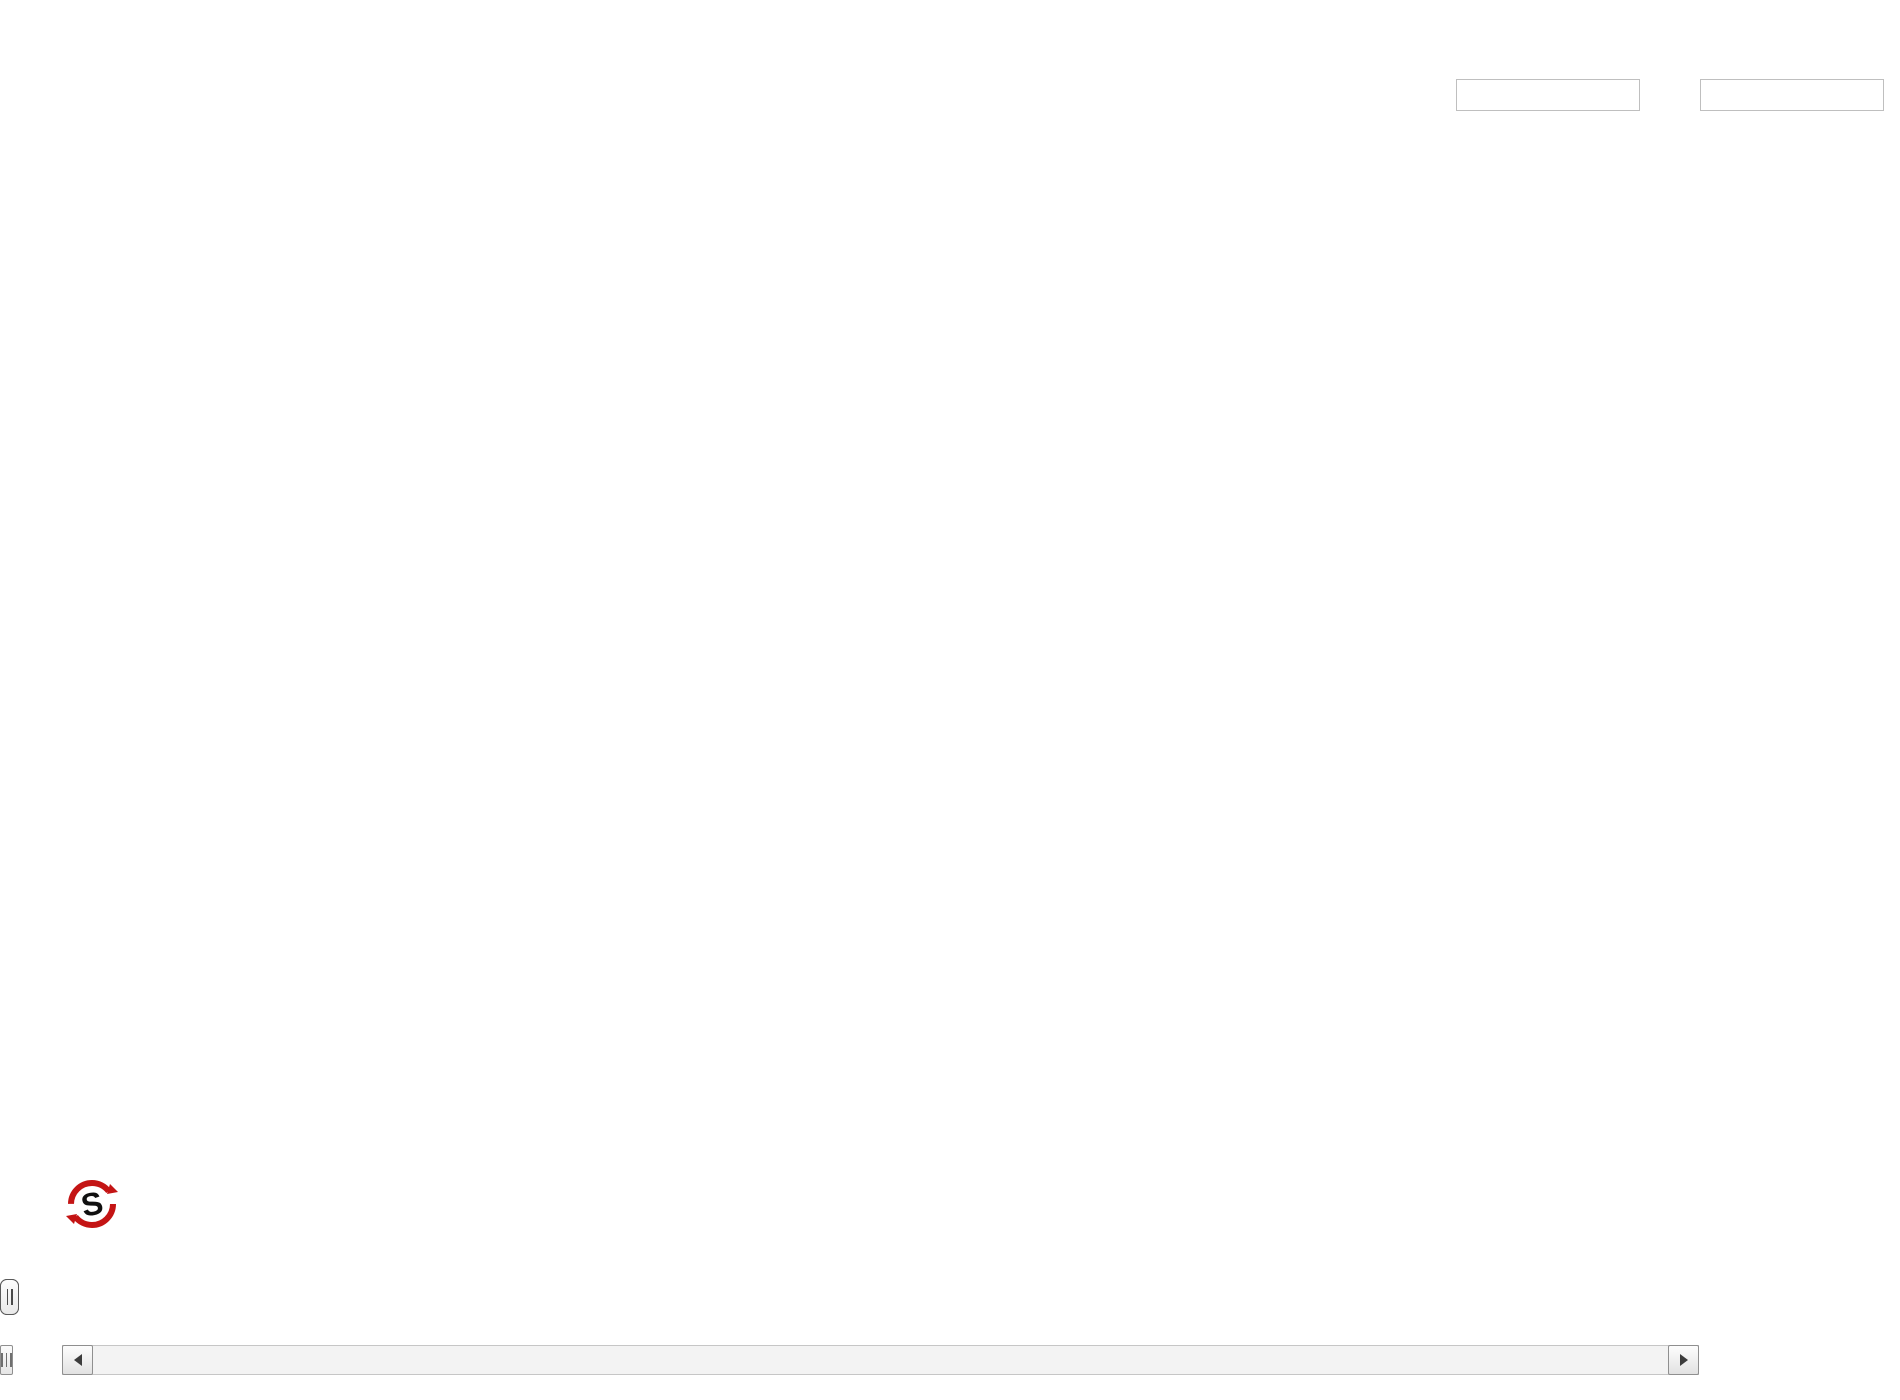 The height and width of the screenshot is (1400, 1900). I want to click on scrollbar-track, so click(880, 1360).